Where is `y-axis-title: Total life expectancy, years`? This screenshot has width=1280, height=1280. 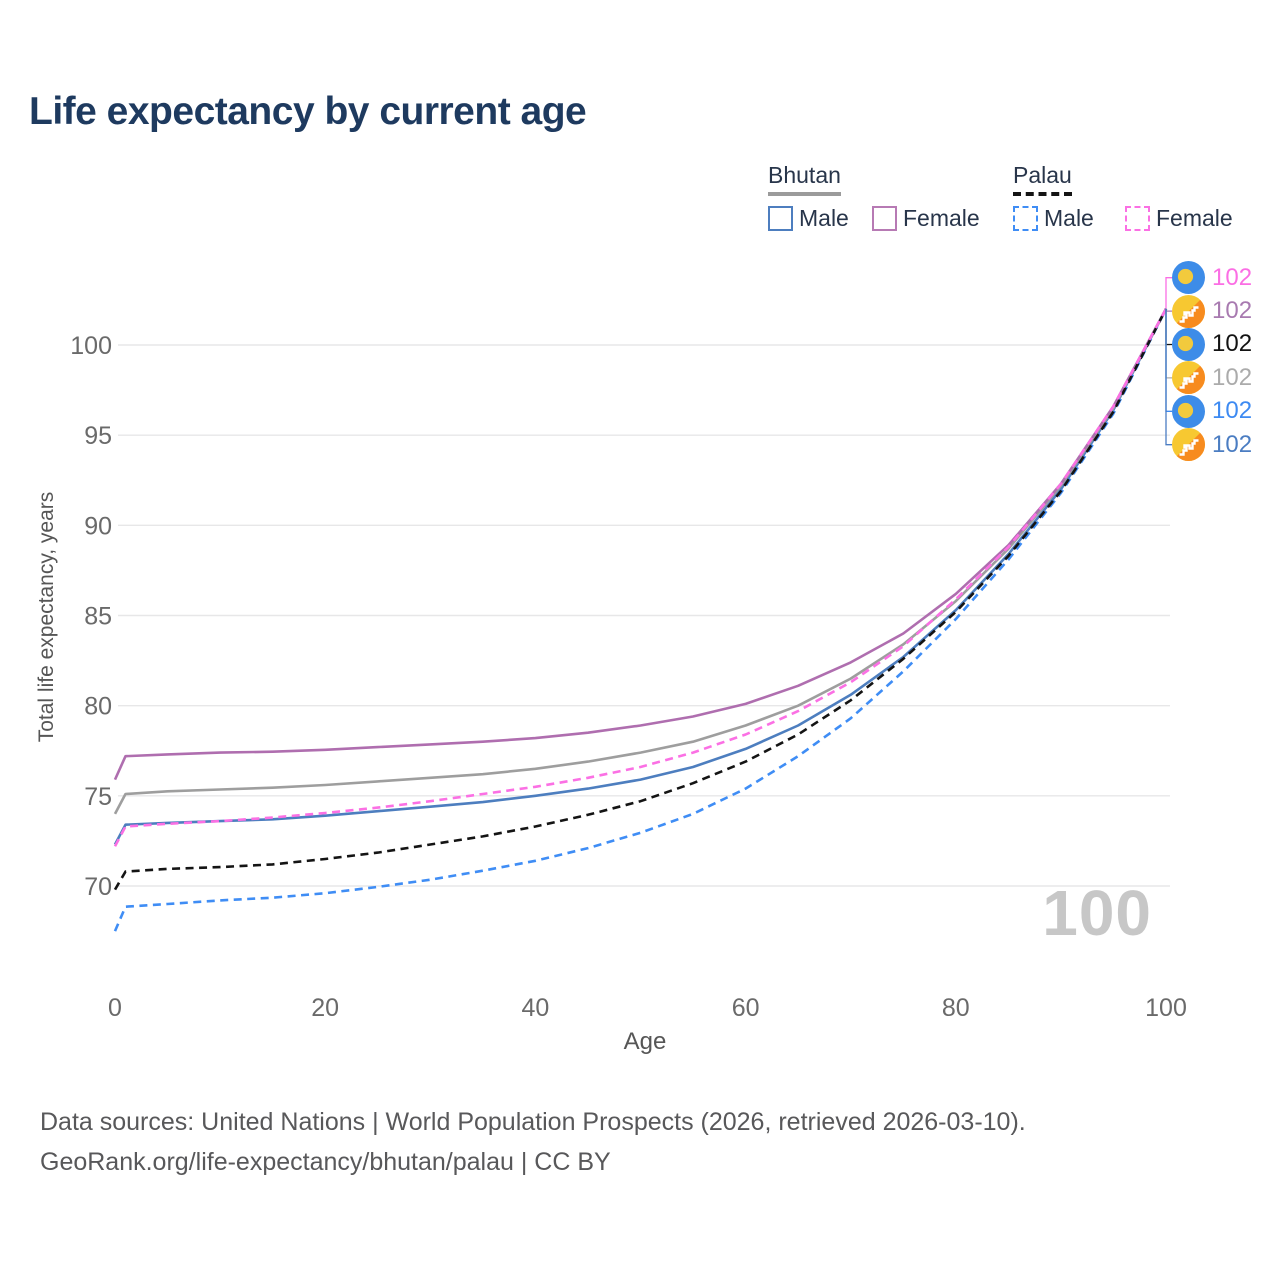
y-axis-title: Total life expectancy, years is located at coordinates (46, 617).